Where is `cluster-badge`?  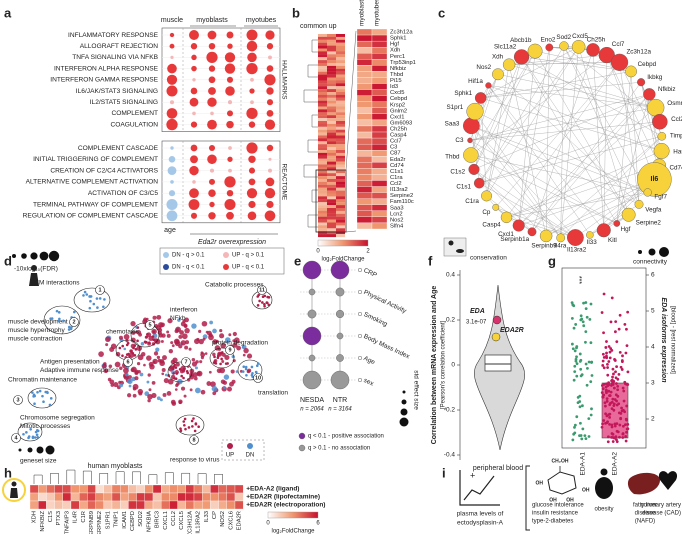
cluster-badge is located at coordinates (150, 325).